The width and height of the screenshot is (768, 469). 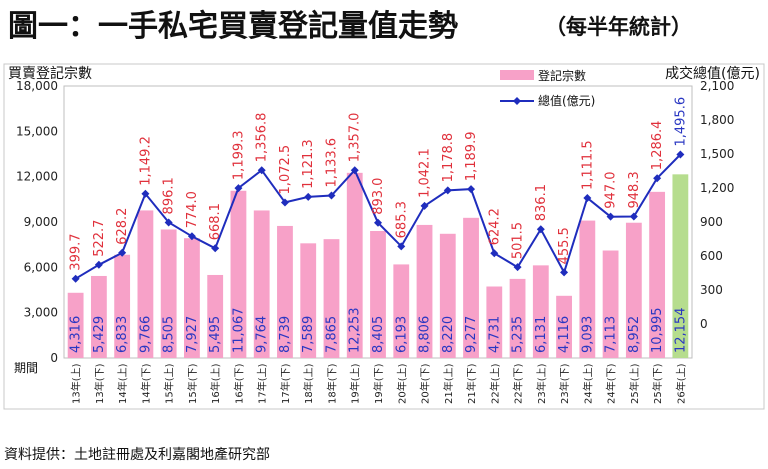 I want to click on y-right-axis-label: 成交總值(億元), so click(x=712, y=73).